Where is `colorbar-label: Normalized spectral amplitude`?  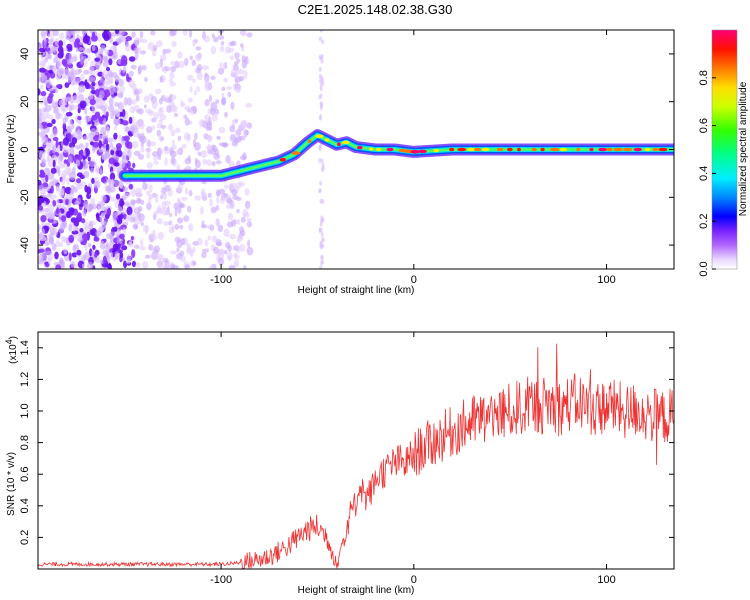
colorbar-label: Normalized spectral amplitude is located at coordinates (743, 148).